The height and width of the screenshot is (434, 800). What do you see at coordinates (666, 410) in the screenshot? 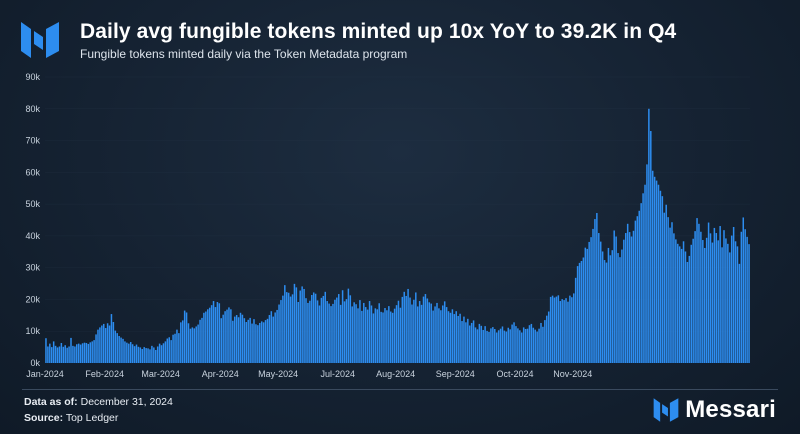
I see `messari-brand-icon` at bounding box center [666, 410].